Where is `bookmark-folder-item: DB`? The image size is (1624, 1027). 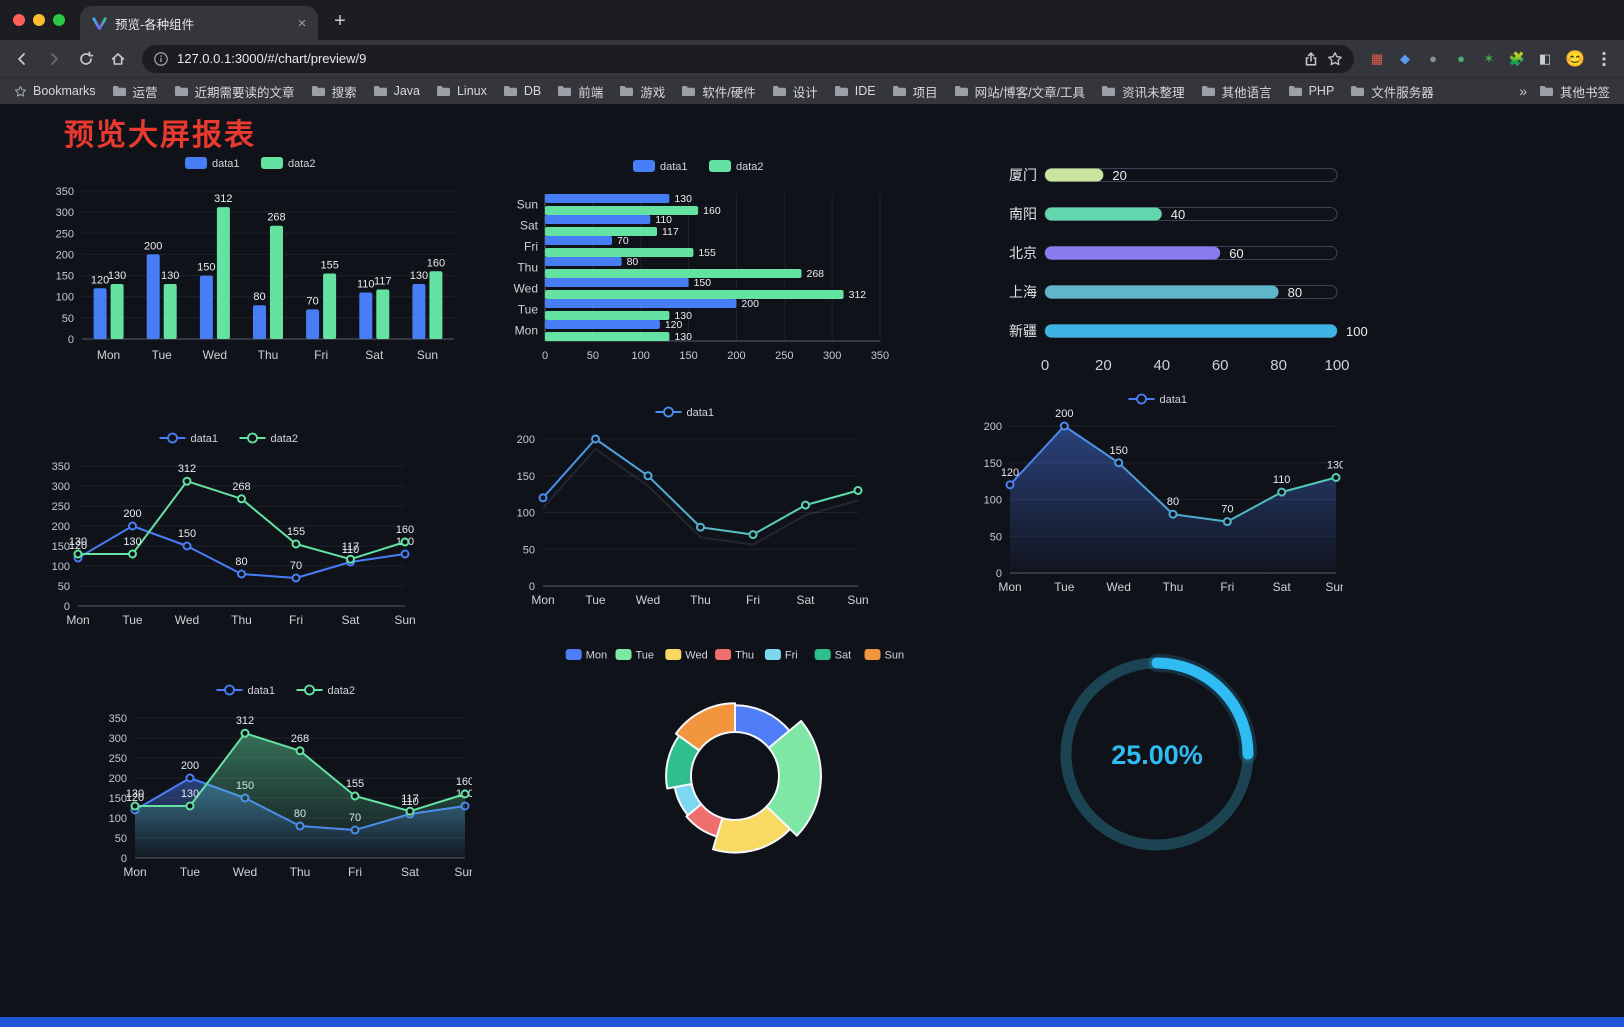 bookmark-folder-item: DB is located at coordinates (522, 91).